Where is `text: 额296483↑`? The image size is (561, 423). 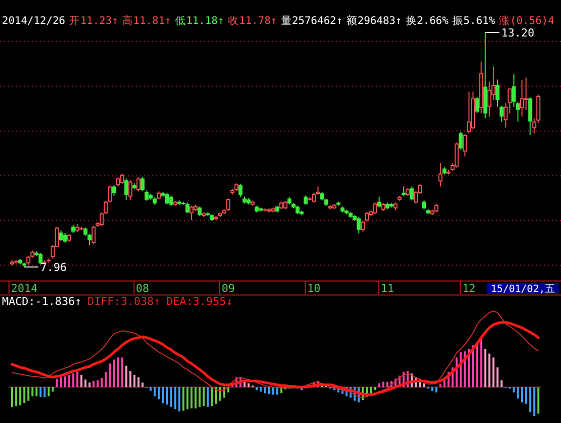
text: 额296483↑ is located at coordinates (374, 20).